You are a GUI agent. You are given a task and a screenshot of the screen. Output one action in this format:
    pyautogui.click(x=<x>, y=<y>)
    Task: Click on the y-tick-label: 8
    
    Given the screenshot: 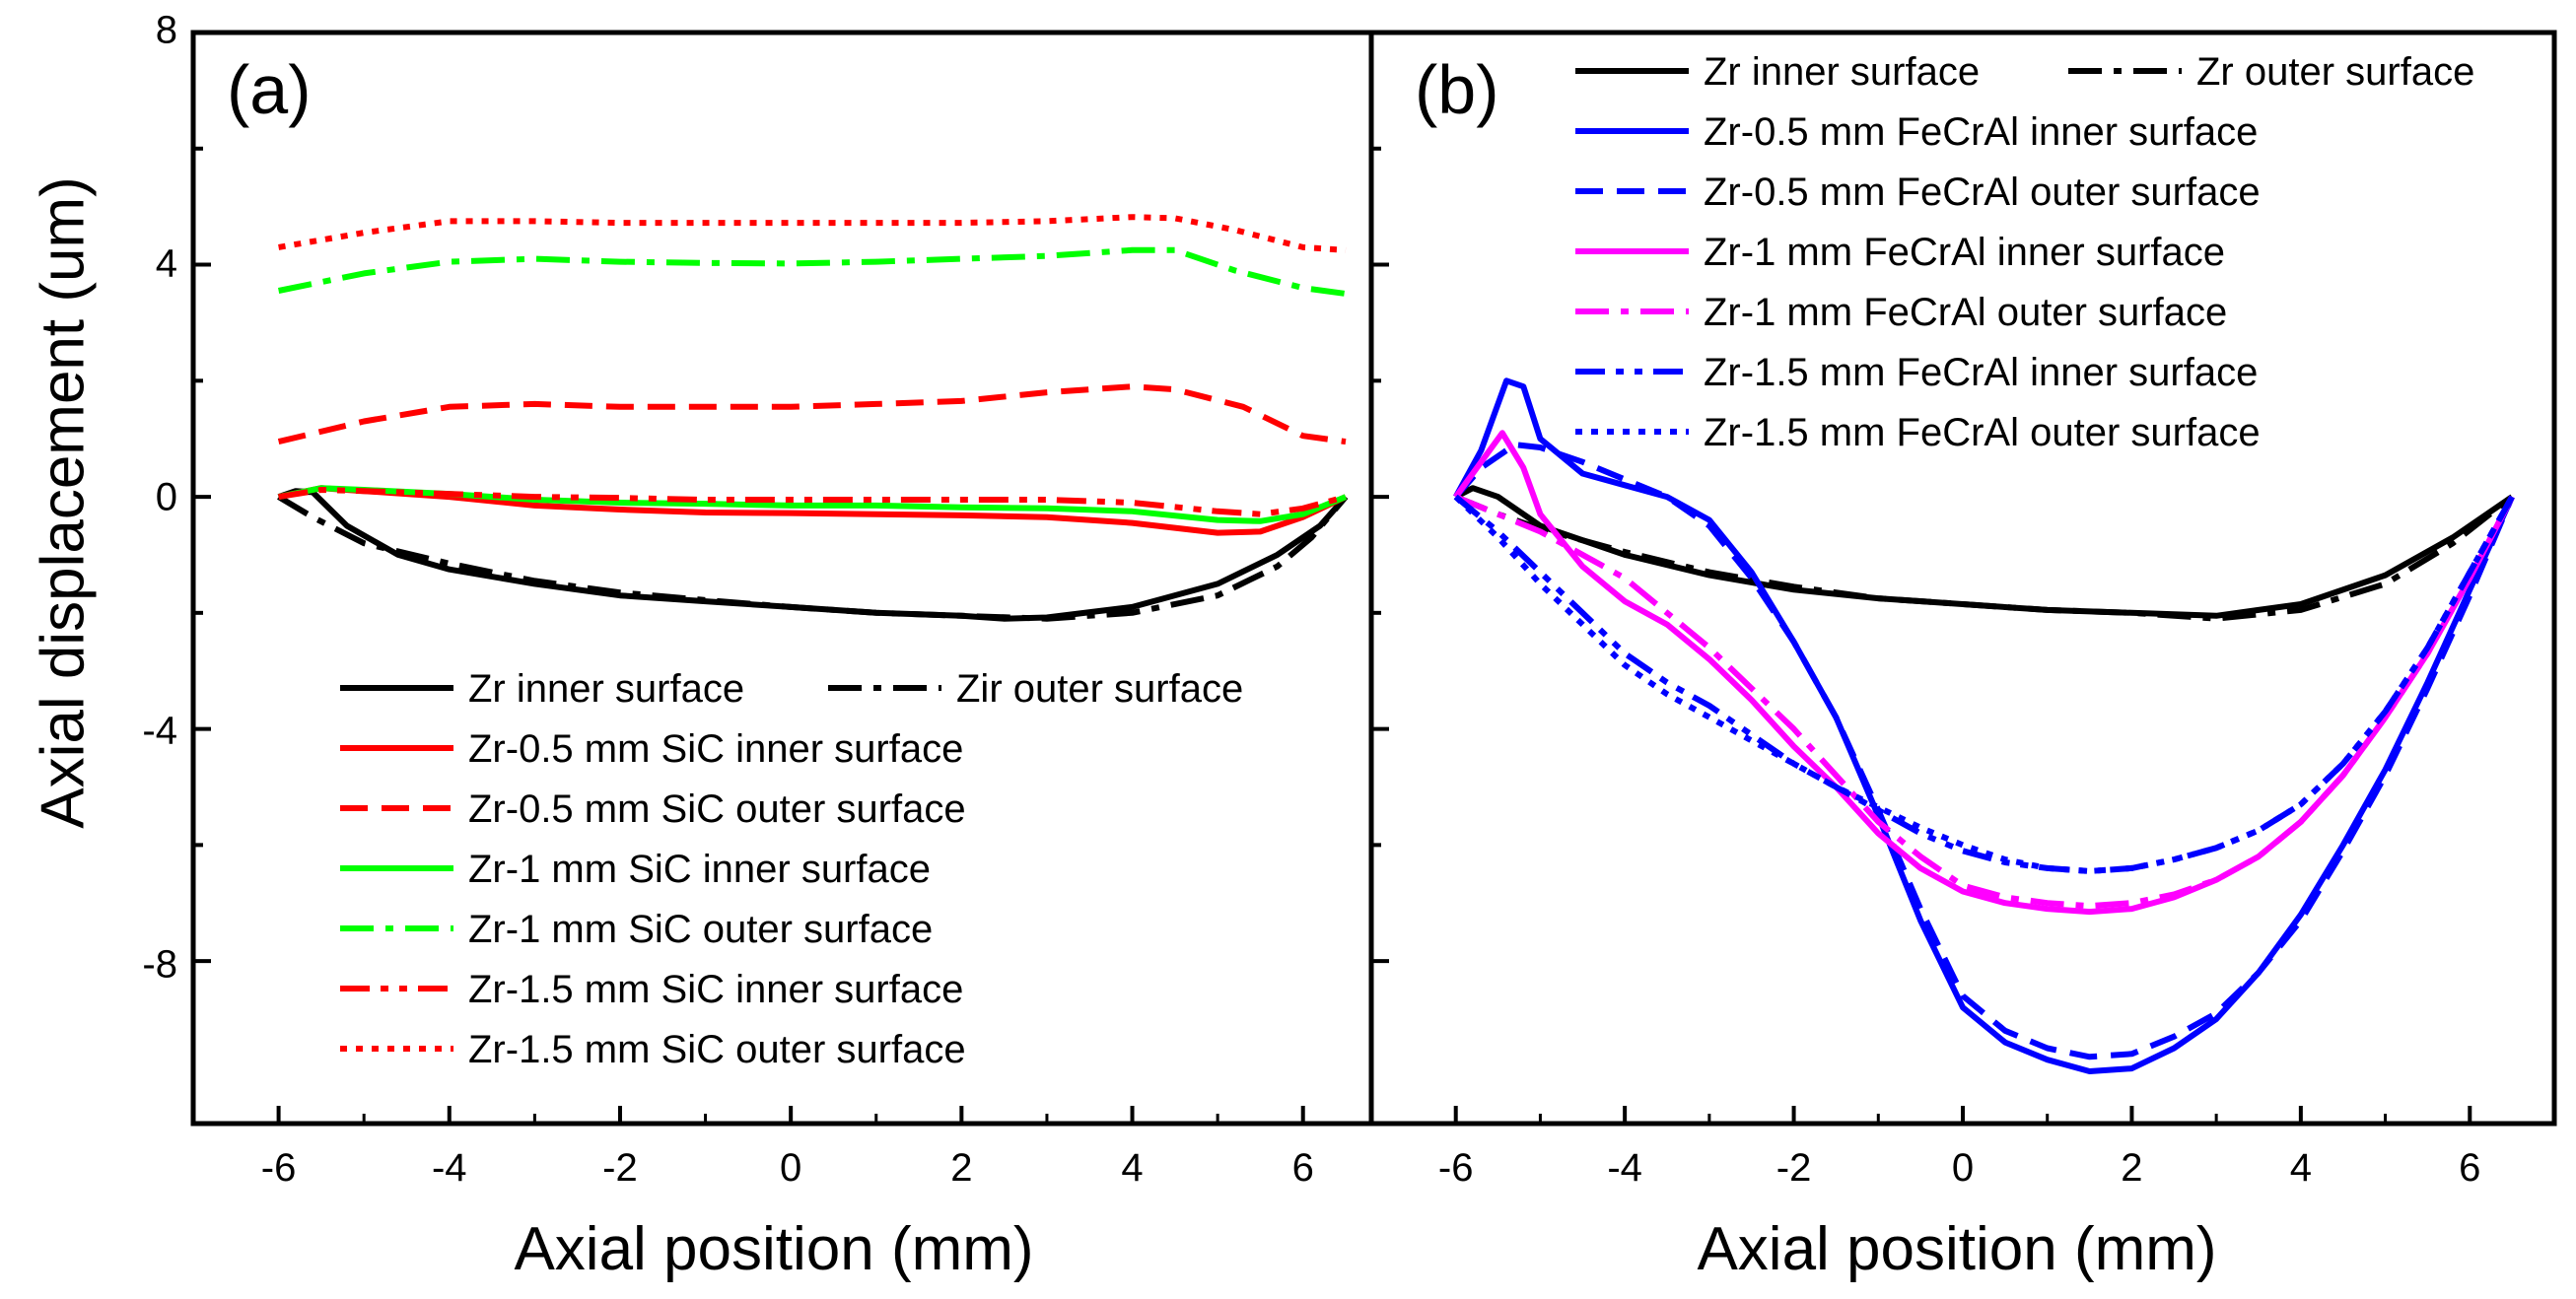 What is the action you would take?
    pyautogui.click(x=166, y=30)
    